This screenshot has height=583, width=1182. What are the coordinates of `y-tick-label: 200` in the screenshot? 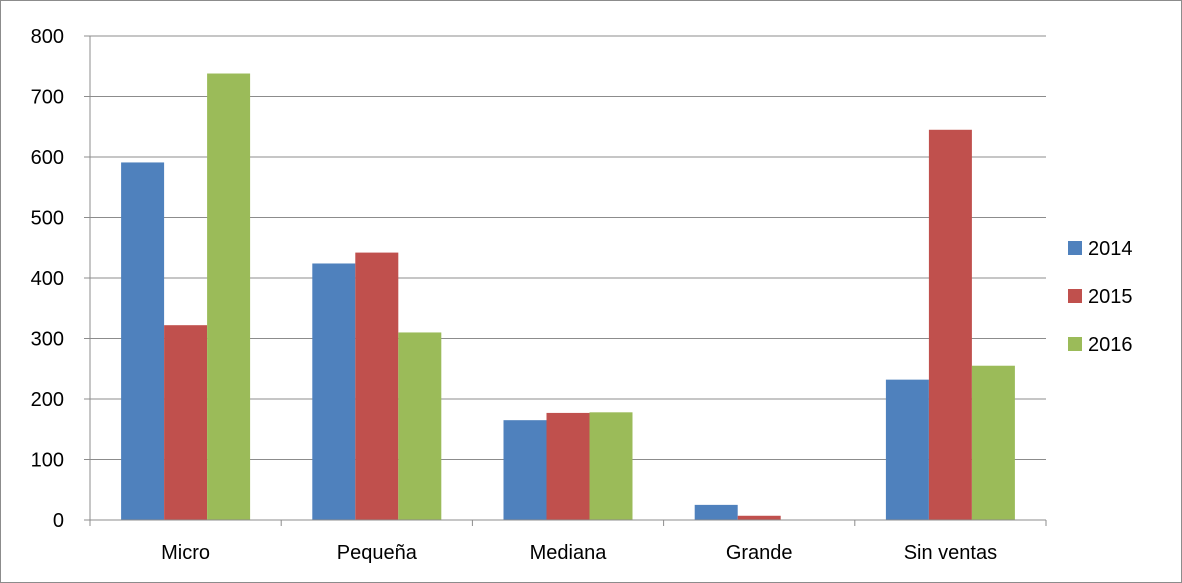 It's located at (47, 400).